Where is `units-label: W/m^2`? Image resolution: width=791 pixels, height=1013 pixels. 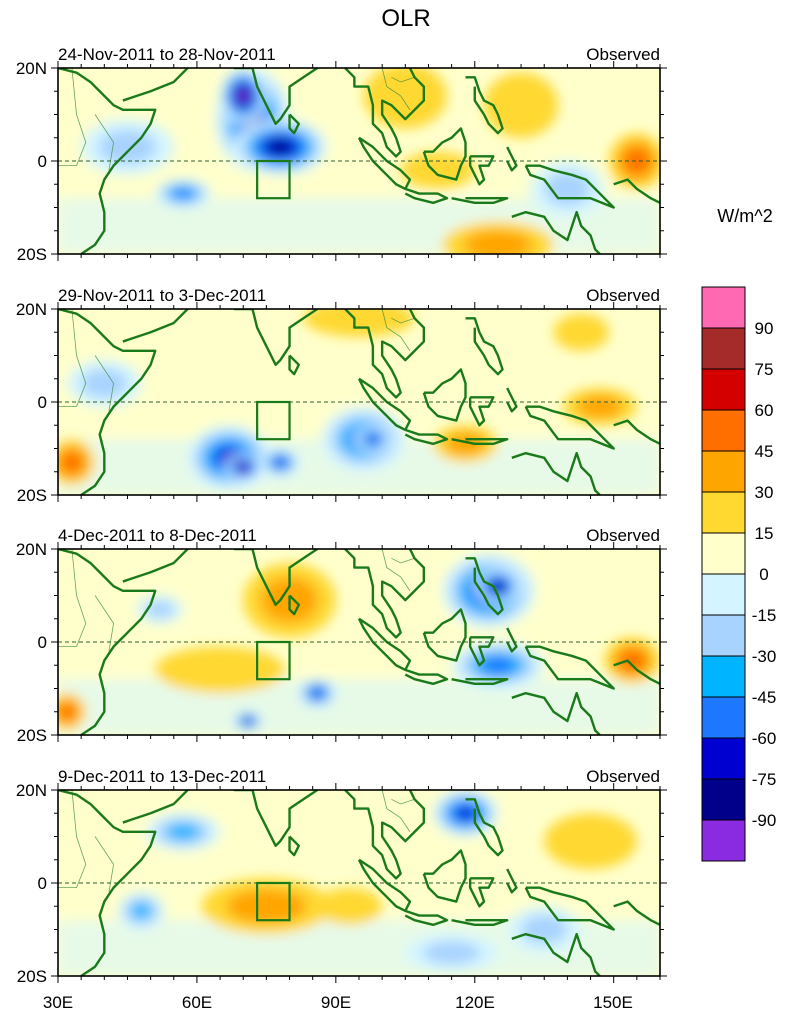 units-label: W/m^2 is located at coordinates (744, 216).